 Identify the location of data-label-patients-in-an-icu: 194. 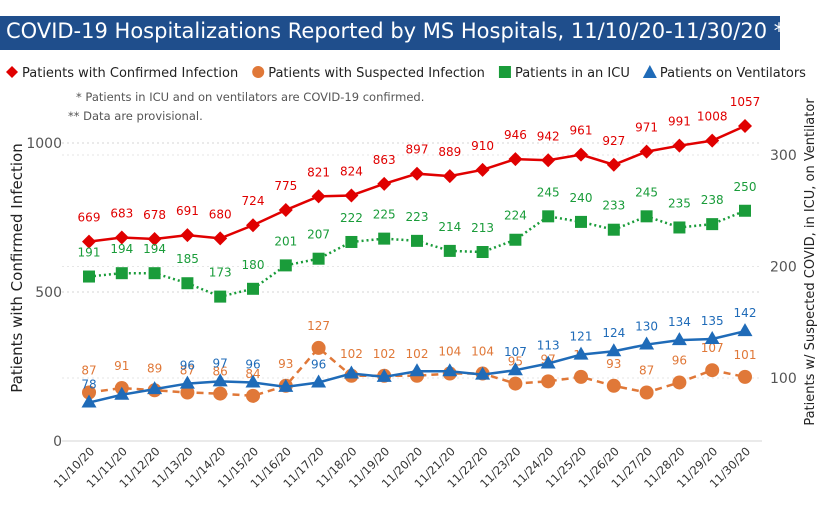
(121, 249).